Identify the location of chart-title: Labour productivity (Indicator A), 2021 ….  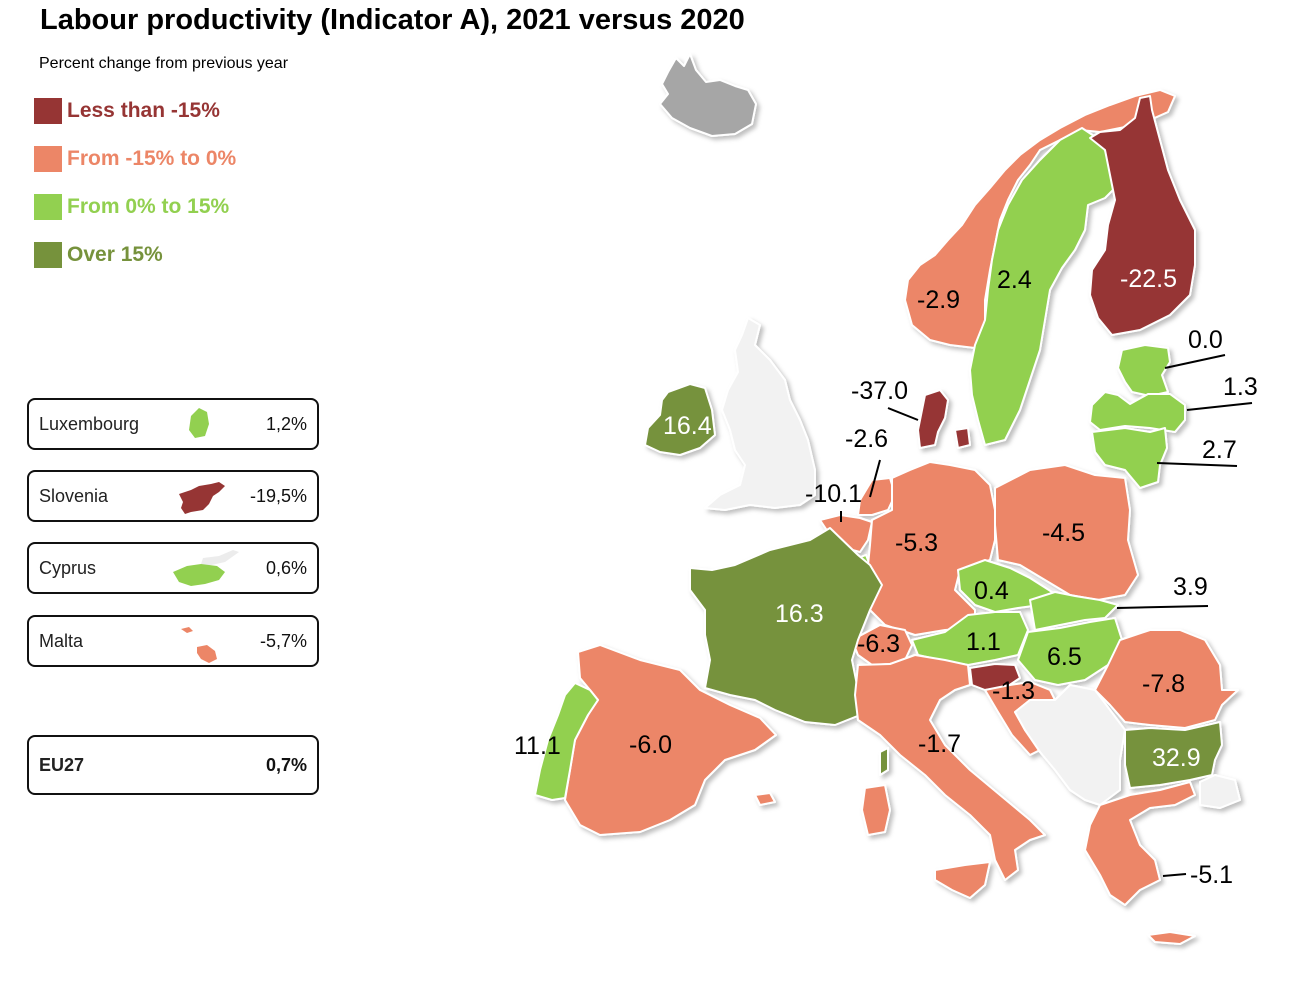
(392, 20).